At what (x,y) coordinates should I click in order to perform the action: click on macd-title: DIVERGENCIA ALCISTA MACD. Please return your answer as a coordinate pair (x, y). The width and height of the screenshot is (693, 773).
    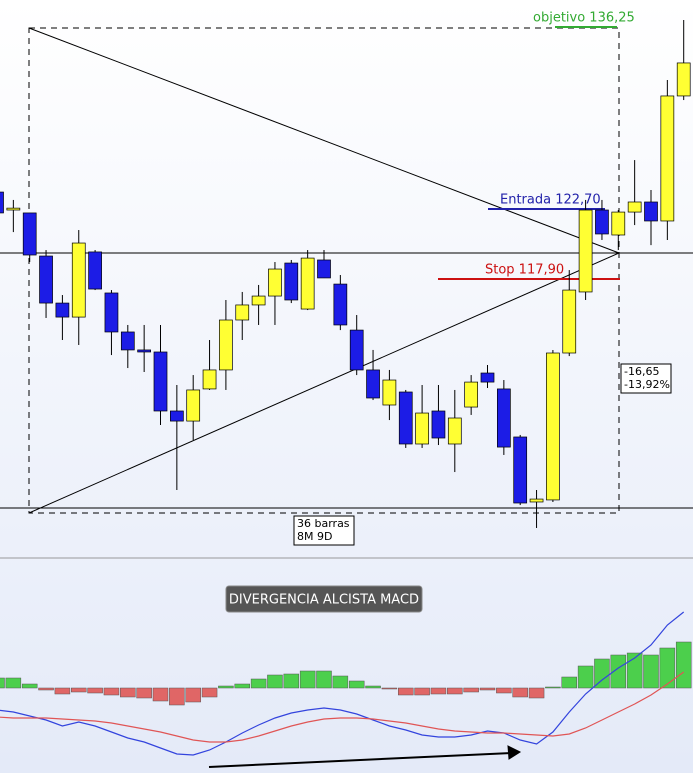
    Looking at the image, I should click on (324, 600).